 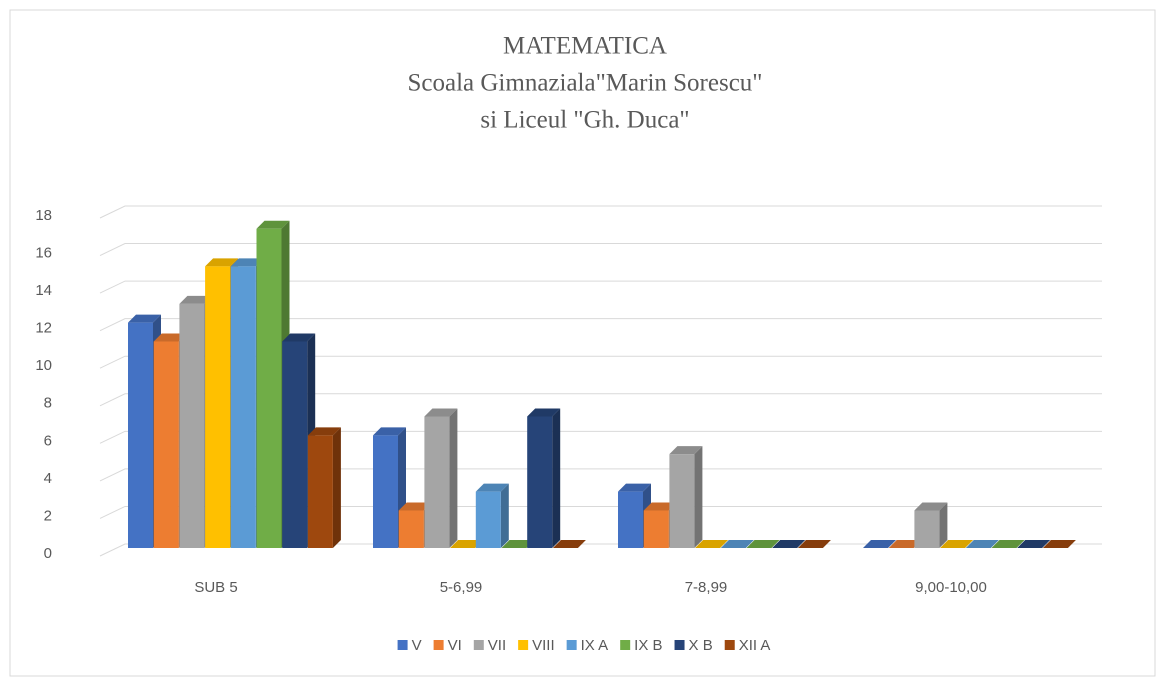 I want to click on legend-label: X B, so click(x=701, y=645).